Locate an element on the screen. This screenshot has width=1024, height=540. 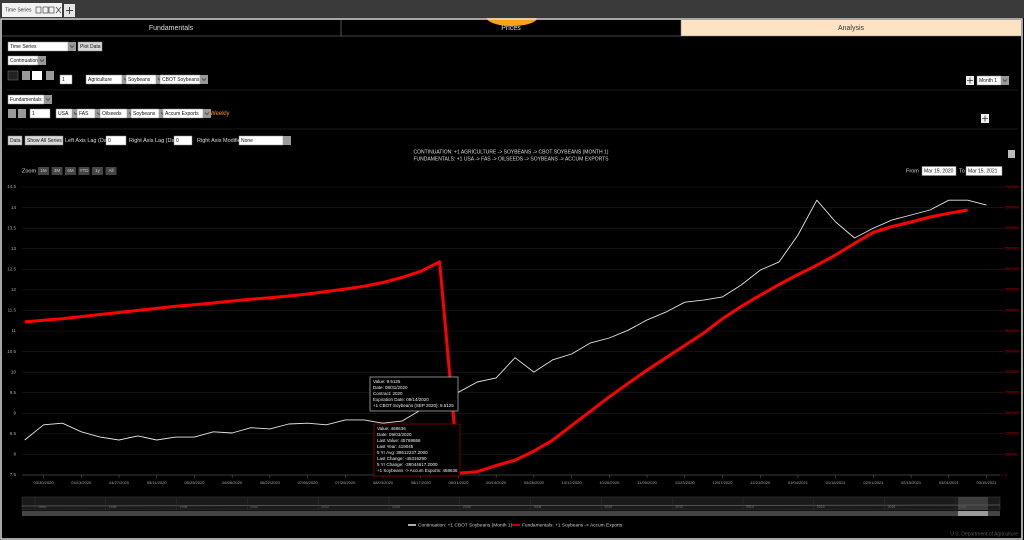
y2-tick-label: 10000000 is located at coordinates (1012, 434).